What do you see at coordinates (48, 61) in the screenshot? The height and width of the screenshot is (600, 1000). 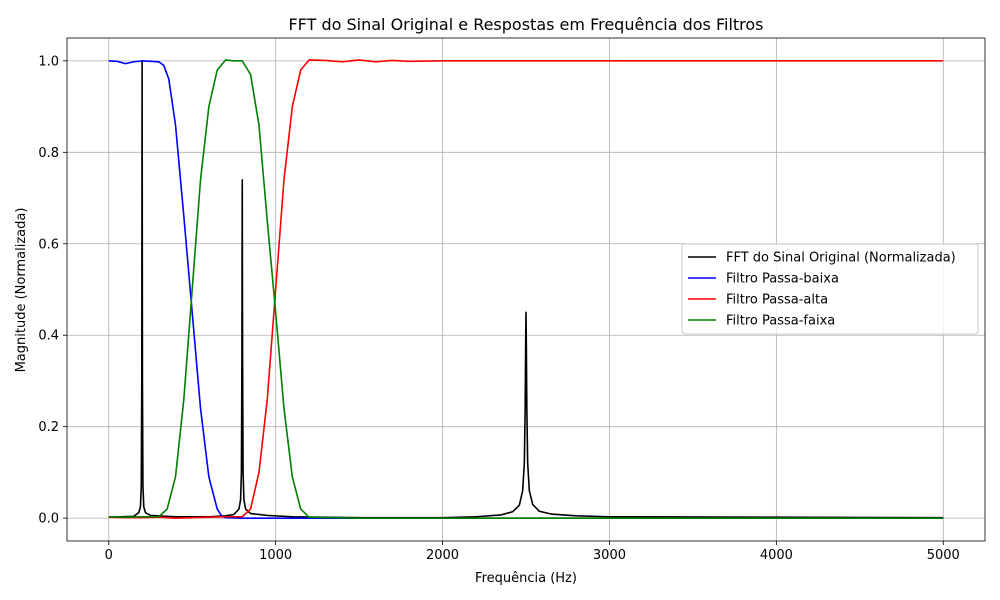 I see `y-tick-label: 1.0` at bounding box center [48, 61].